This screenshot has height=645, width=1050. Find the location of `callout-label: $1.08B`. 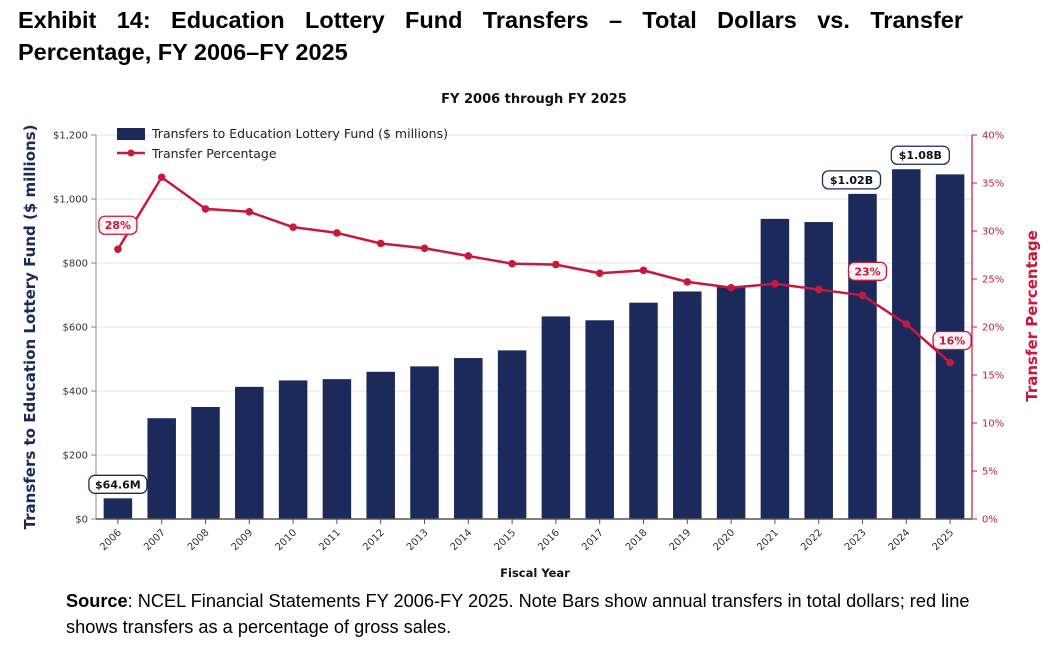

callout-label: $1.08B is located at coordinates (920, 155).